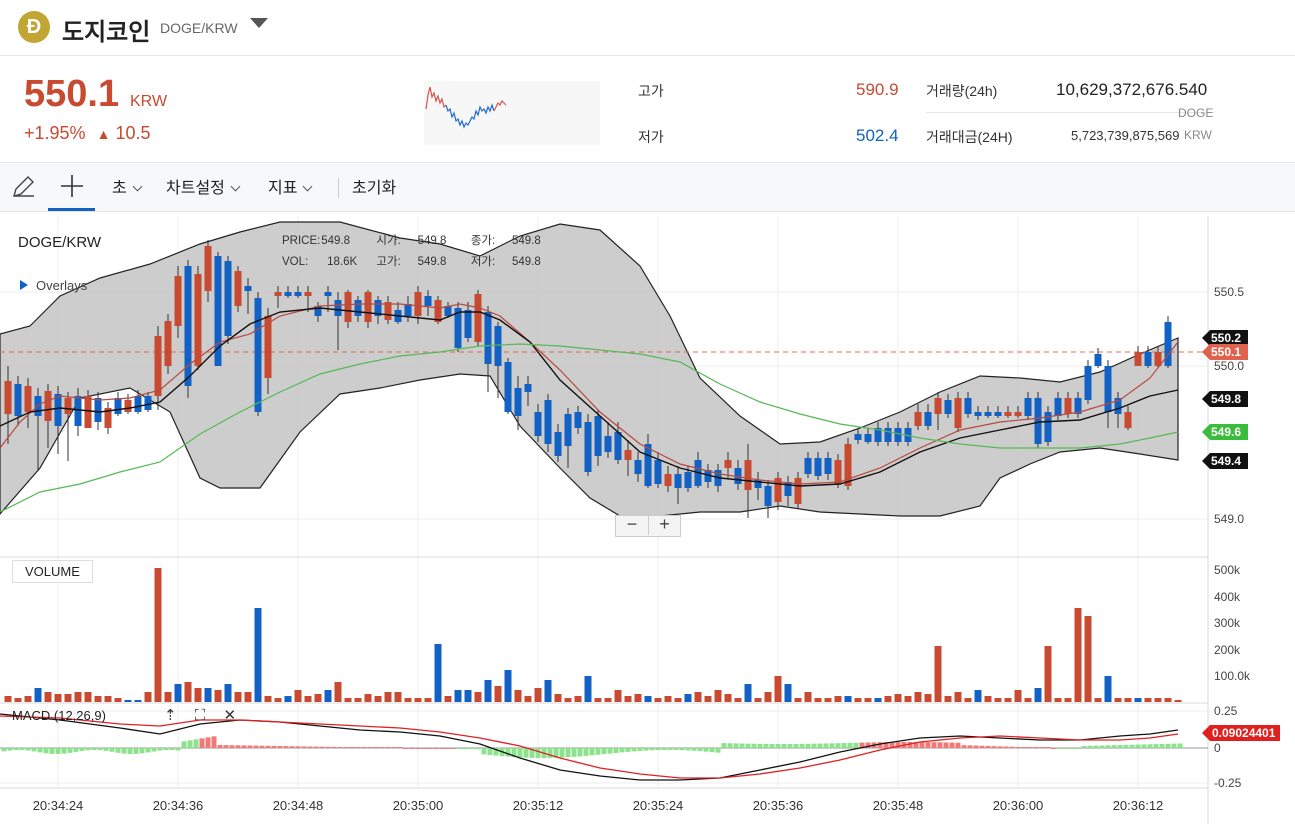  What do you see at coordinates (1227, 570) in the screenshot?
I see `volume-axis-label: 500k` at bounding box center [1227, 570].